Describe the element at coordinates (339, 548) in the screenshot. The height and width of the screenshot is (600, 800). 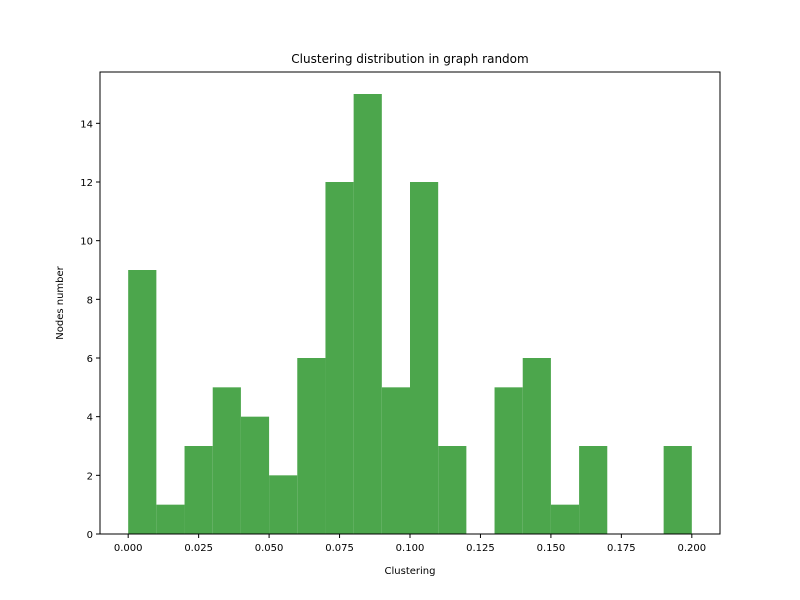
I see `x-tick-label: 0.075` at that location.